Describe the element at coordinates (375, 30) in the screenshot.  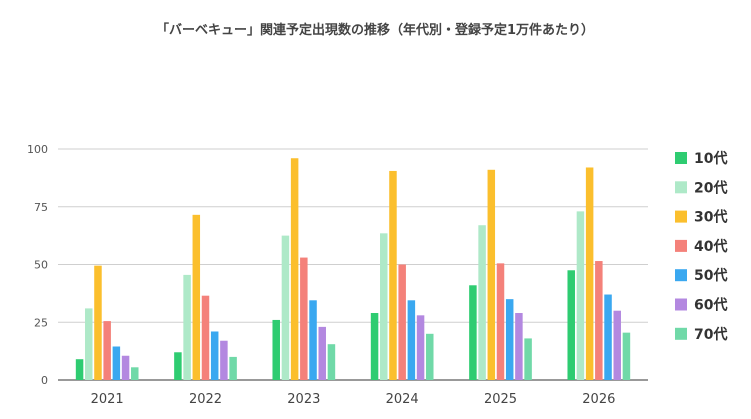
I see `chart-title: 「バーベキュー」関連予定出現数の推移（年代別・登録予定1万件あたり）` at that location.